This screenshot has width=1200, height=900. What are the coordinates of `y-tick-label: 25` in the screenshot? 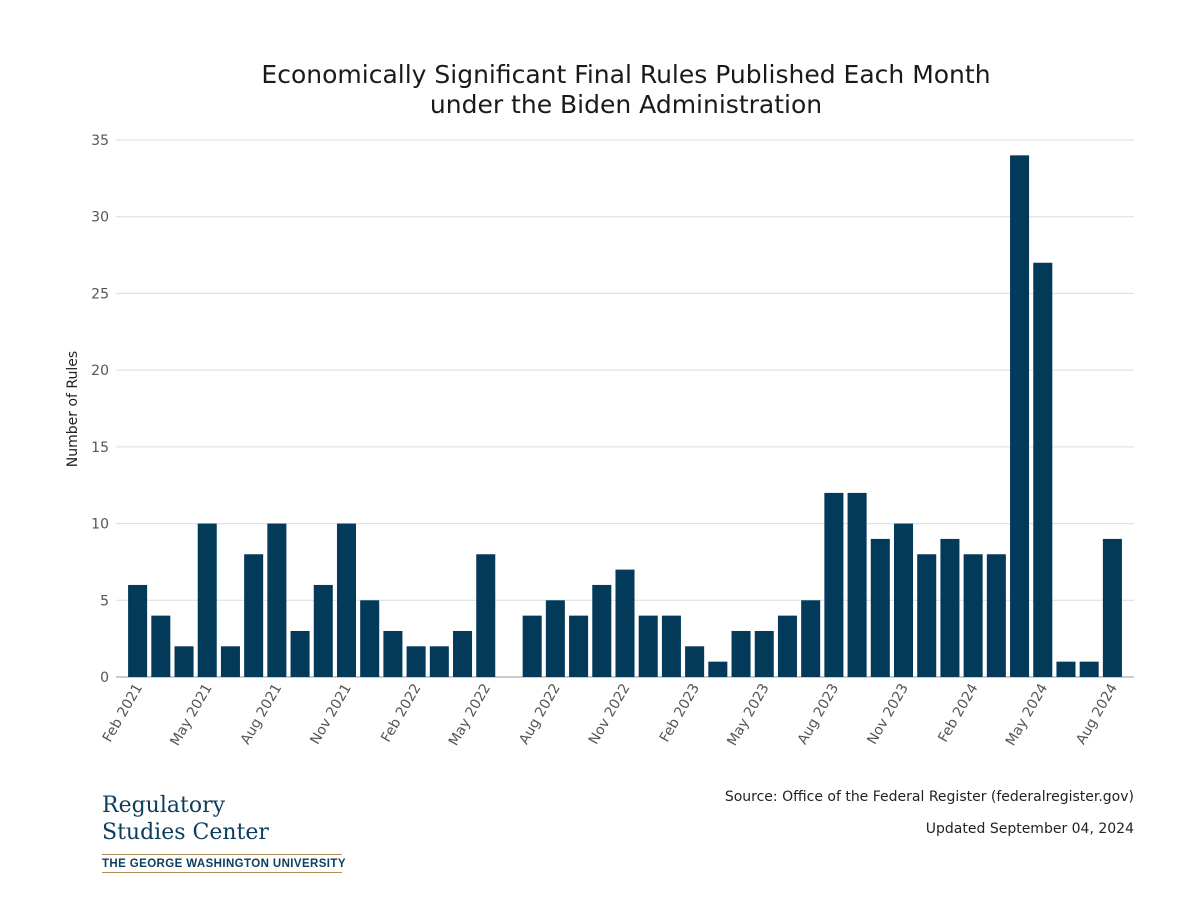 It's located at (100, 294).